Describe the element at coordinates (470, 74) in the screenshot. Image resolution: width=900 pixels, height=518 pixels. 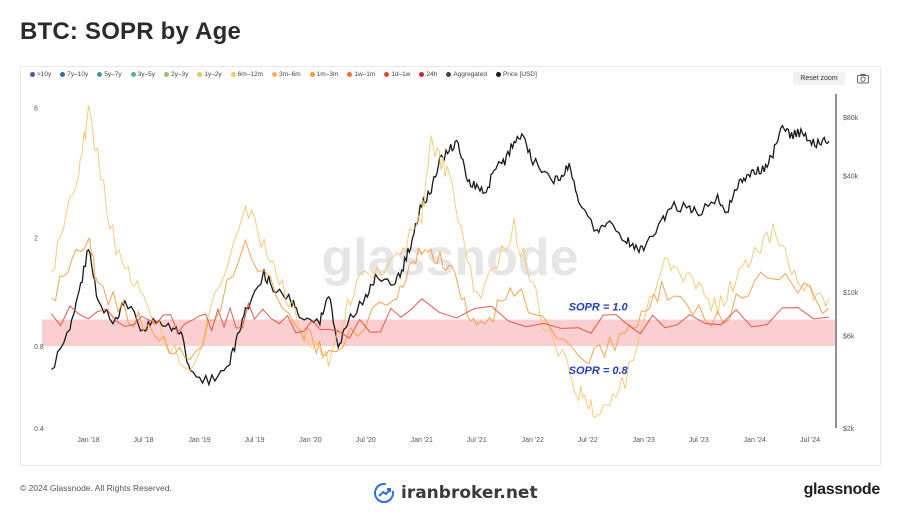
I see `legend-label: Aggregated` at that location.